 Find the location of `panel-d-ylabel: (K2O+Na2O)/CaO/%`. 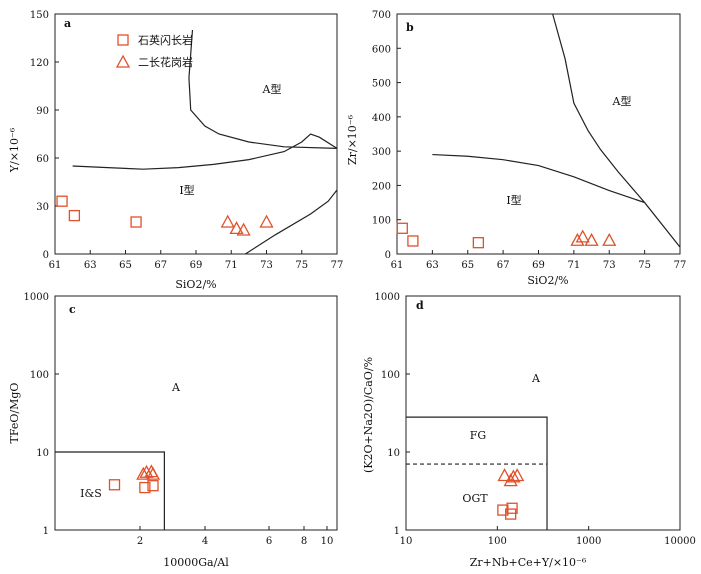

panel-d-ylabel: (K2O+Na2O)/CaO/% is located at coordinates (368, 415).